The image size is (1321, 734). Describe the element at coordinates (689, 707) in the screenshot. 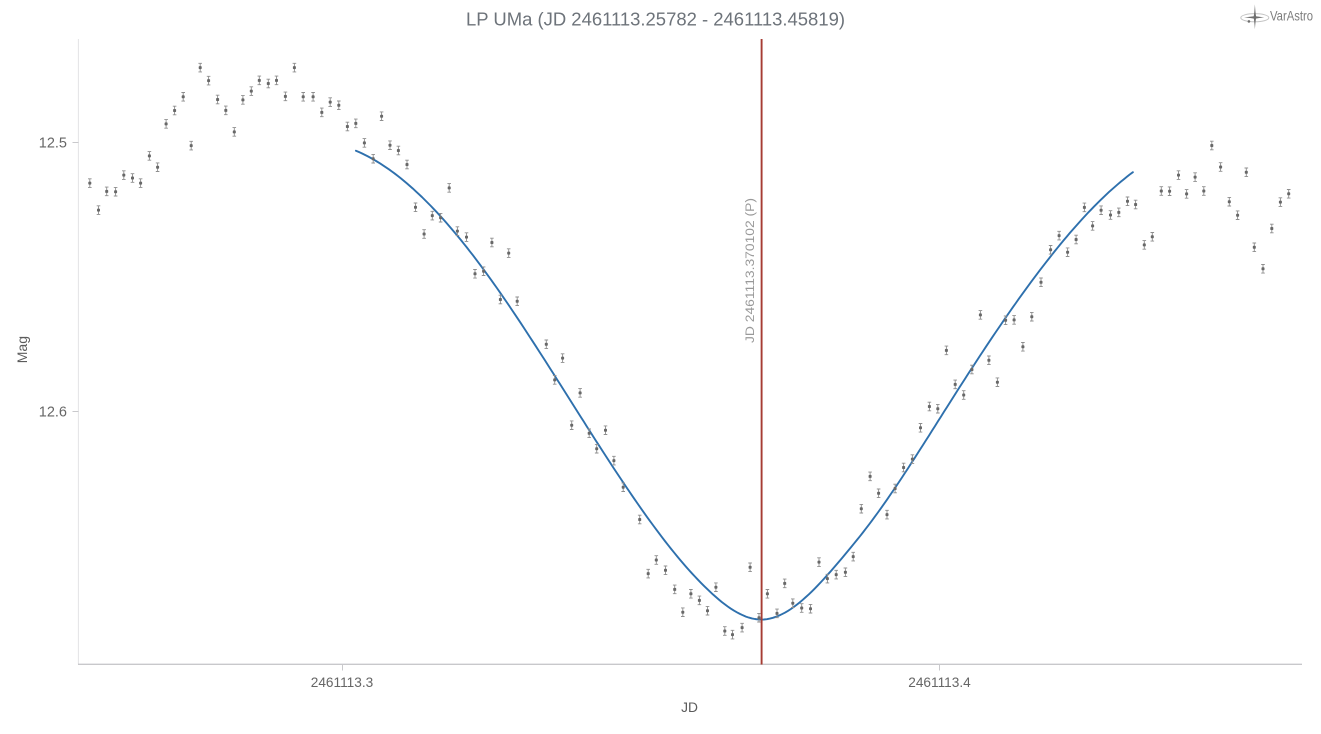

I see `svg-text: JD` at that location.